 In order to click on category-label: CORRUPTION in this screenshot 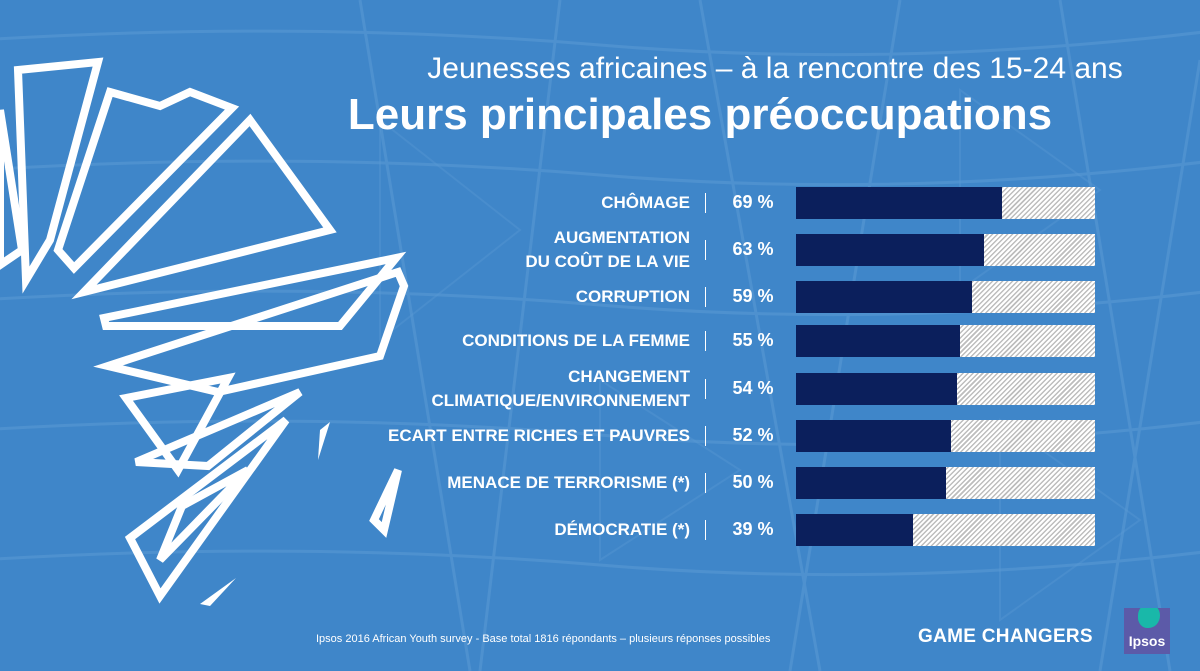, I will do `click(530, 297)`.